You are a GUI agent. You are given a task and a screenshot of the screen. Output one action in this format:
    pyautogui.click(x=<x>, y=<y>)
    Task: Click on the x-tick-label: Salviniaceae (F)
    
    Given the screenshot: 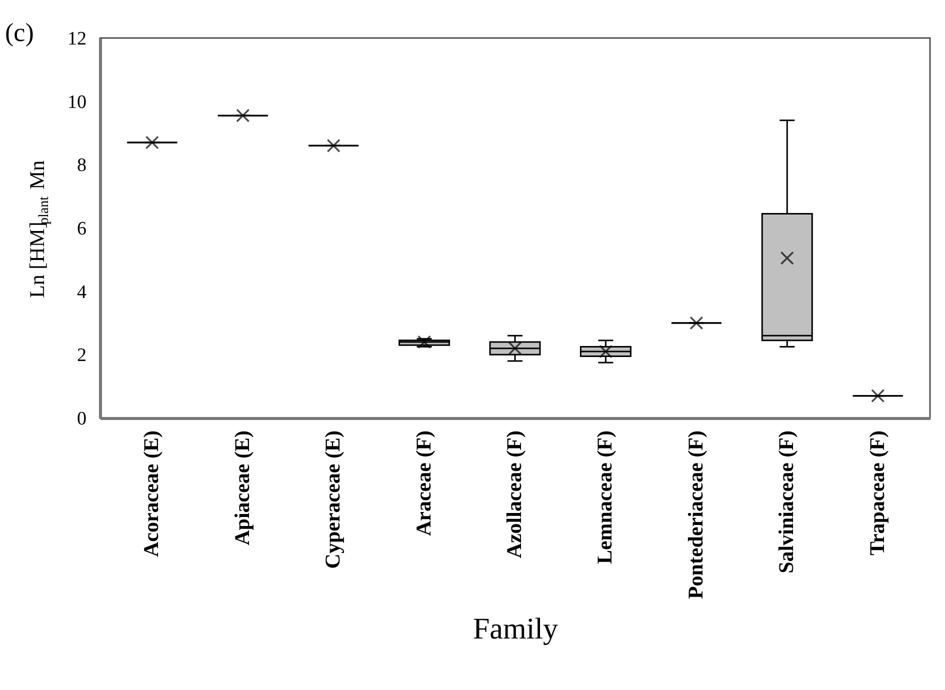 What is the action you would take?
    pyautogui.click(x=786, y=502)
    